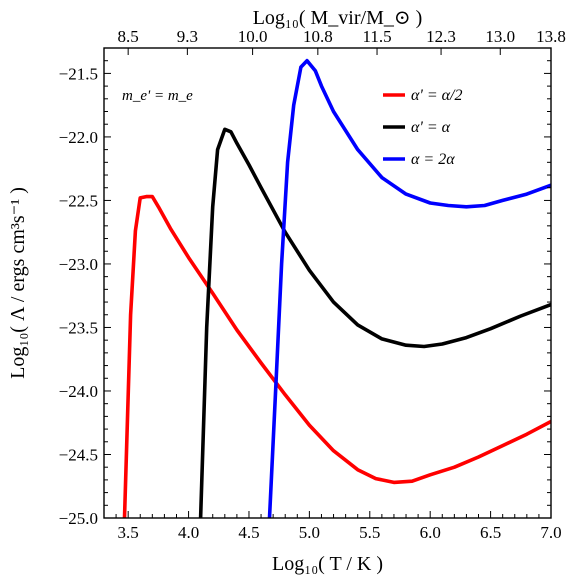  I want to click on y-tick-label: −23.0, so click(78, 264).